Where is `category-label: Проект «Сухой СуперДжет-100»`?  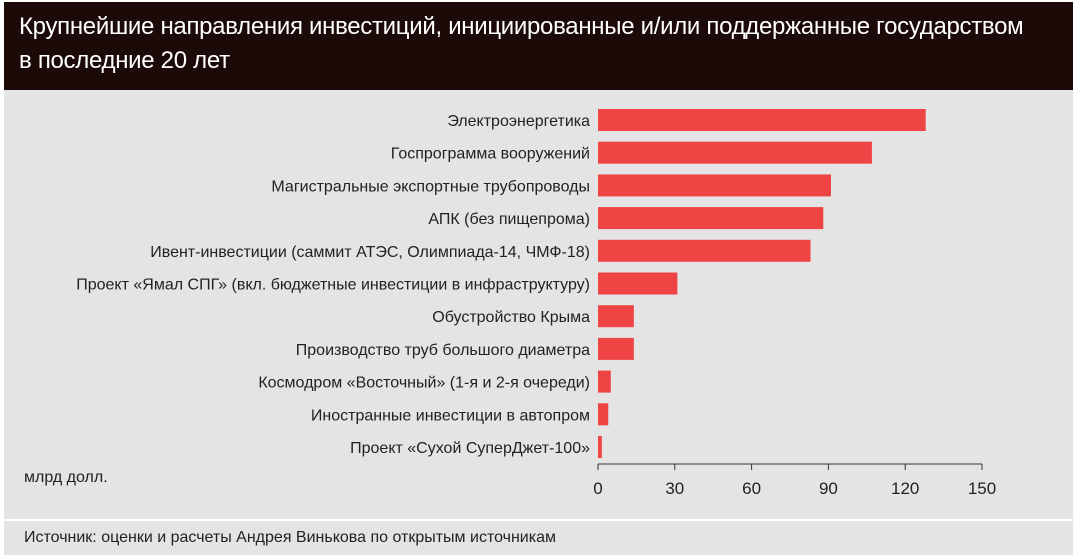
category-label: Проект «Сухой СуперДжет-100» is located at coordinates (470, 448).